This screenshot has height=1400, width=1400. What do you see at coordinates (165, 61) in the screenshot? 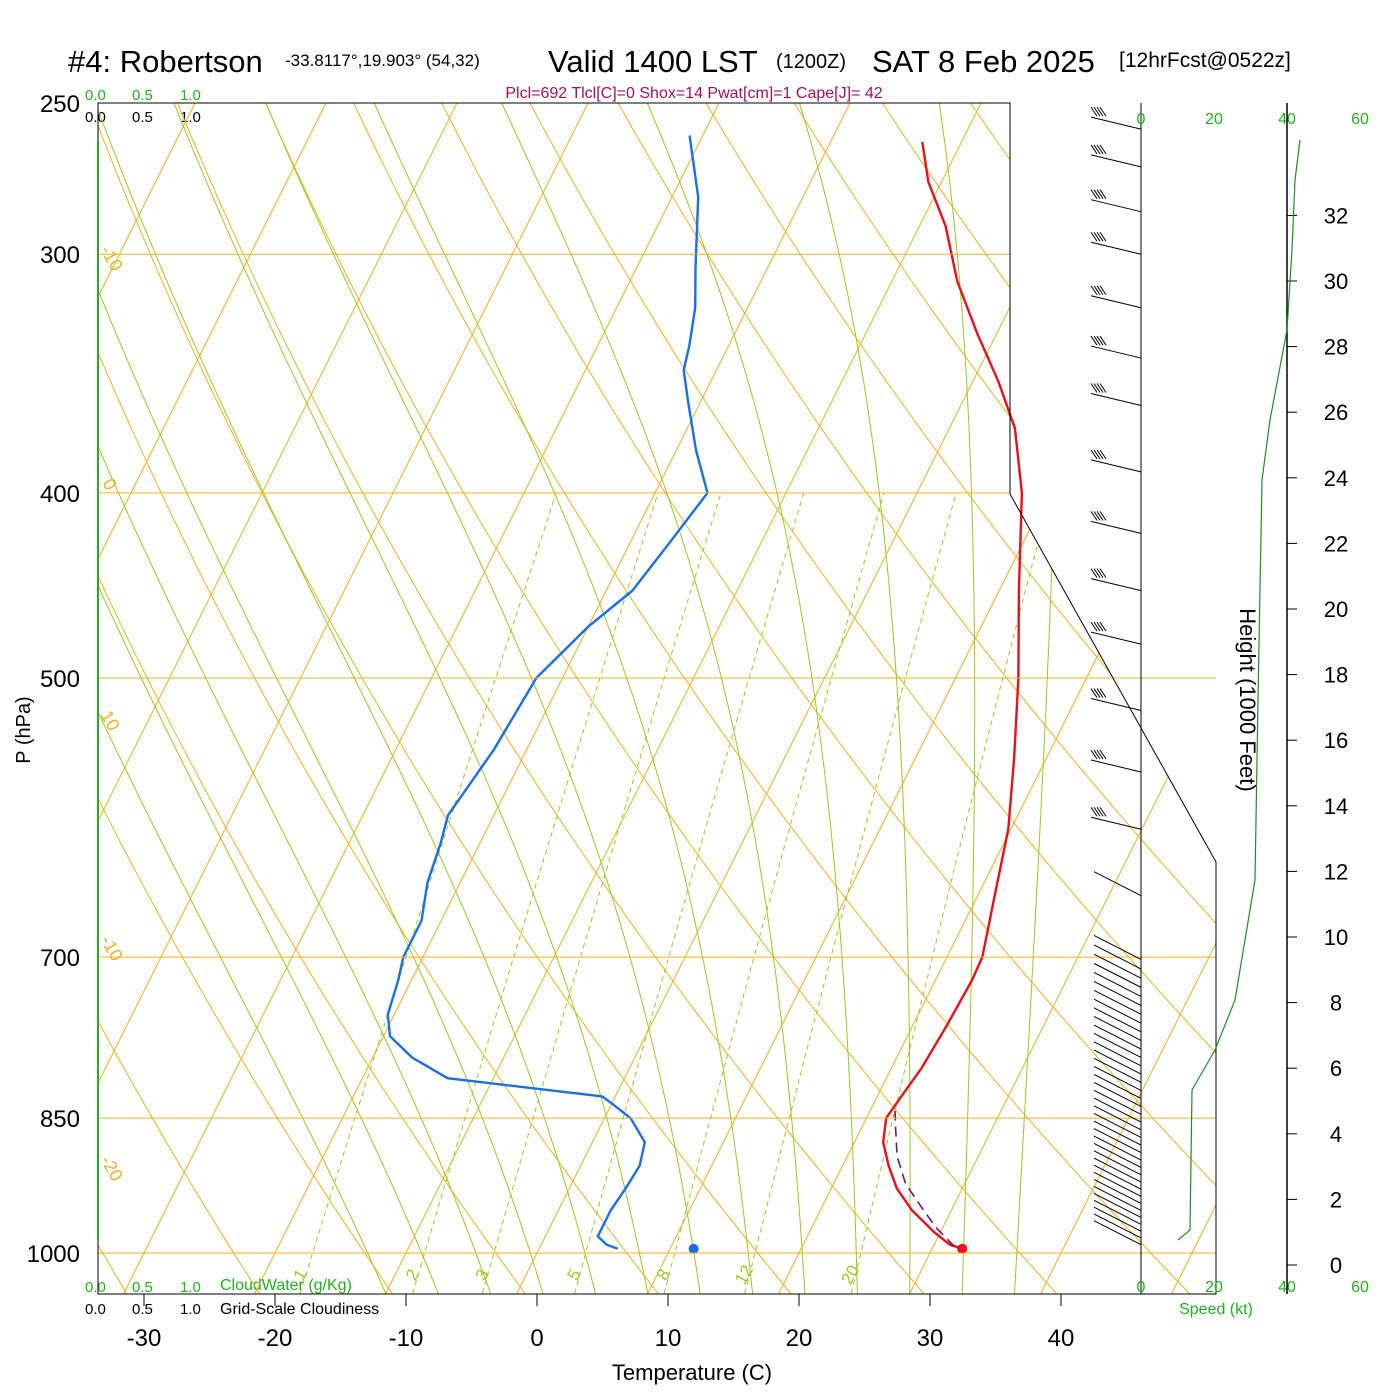
I see `station-title: #4: Robertson` at bounding box center [165, 61].